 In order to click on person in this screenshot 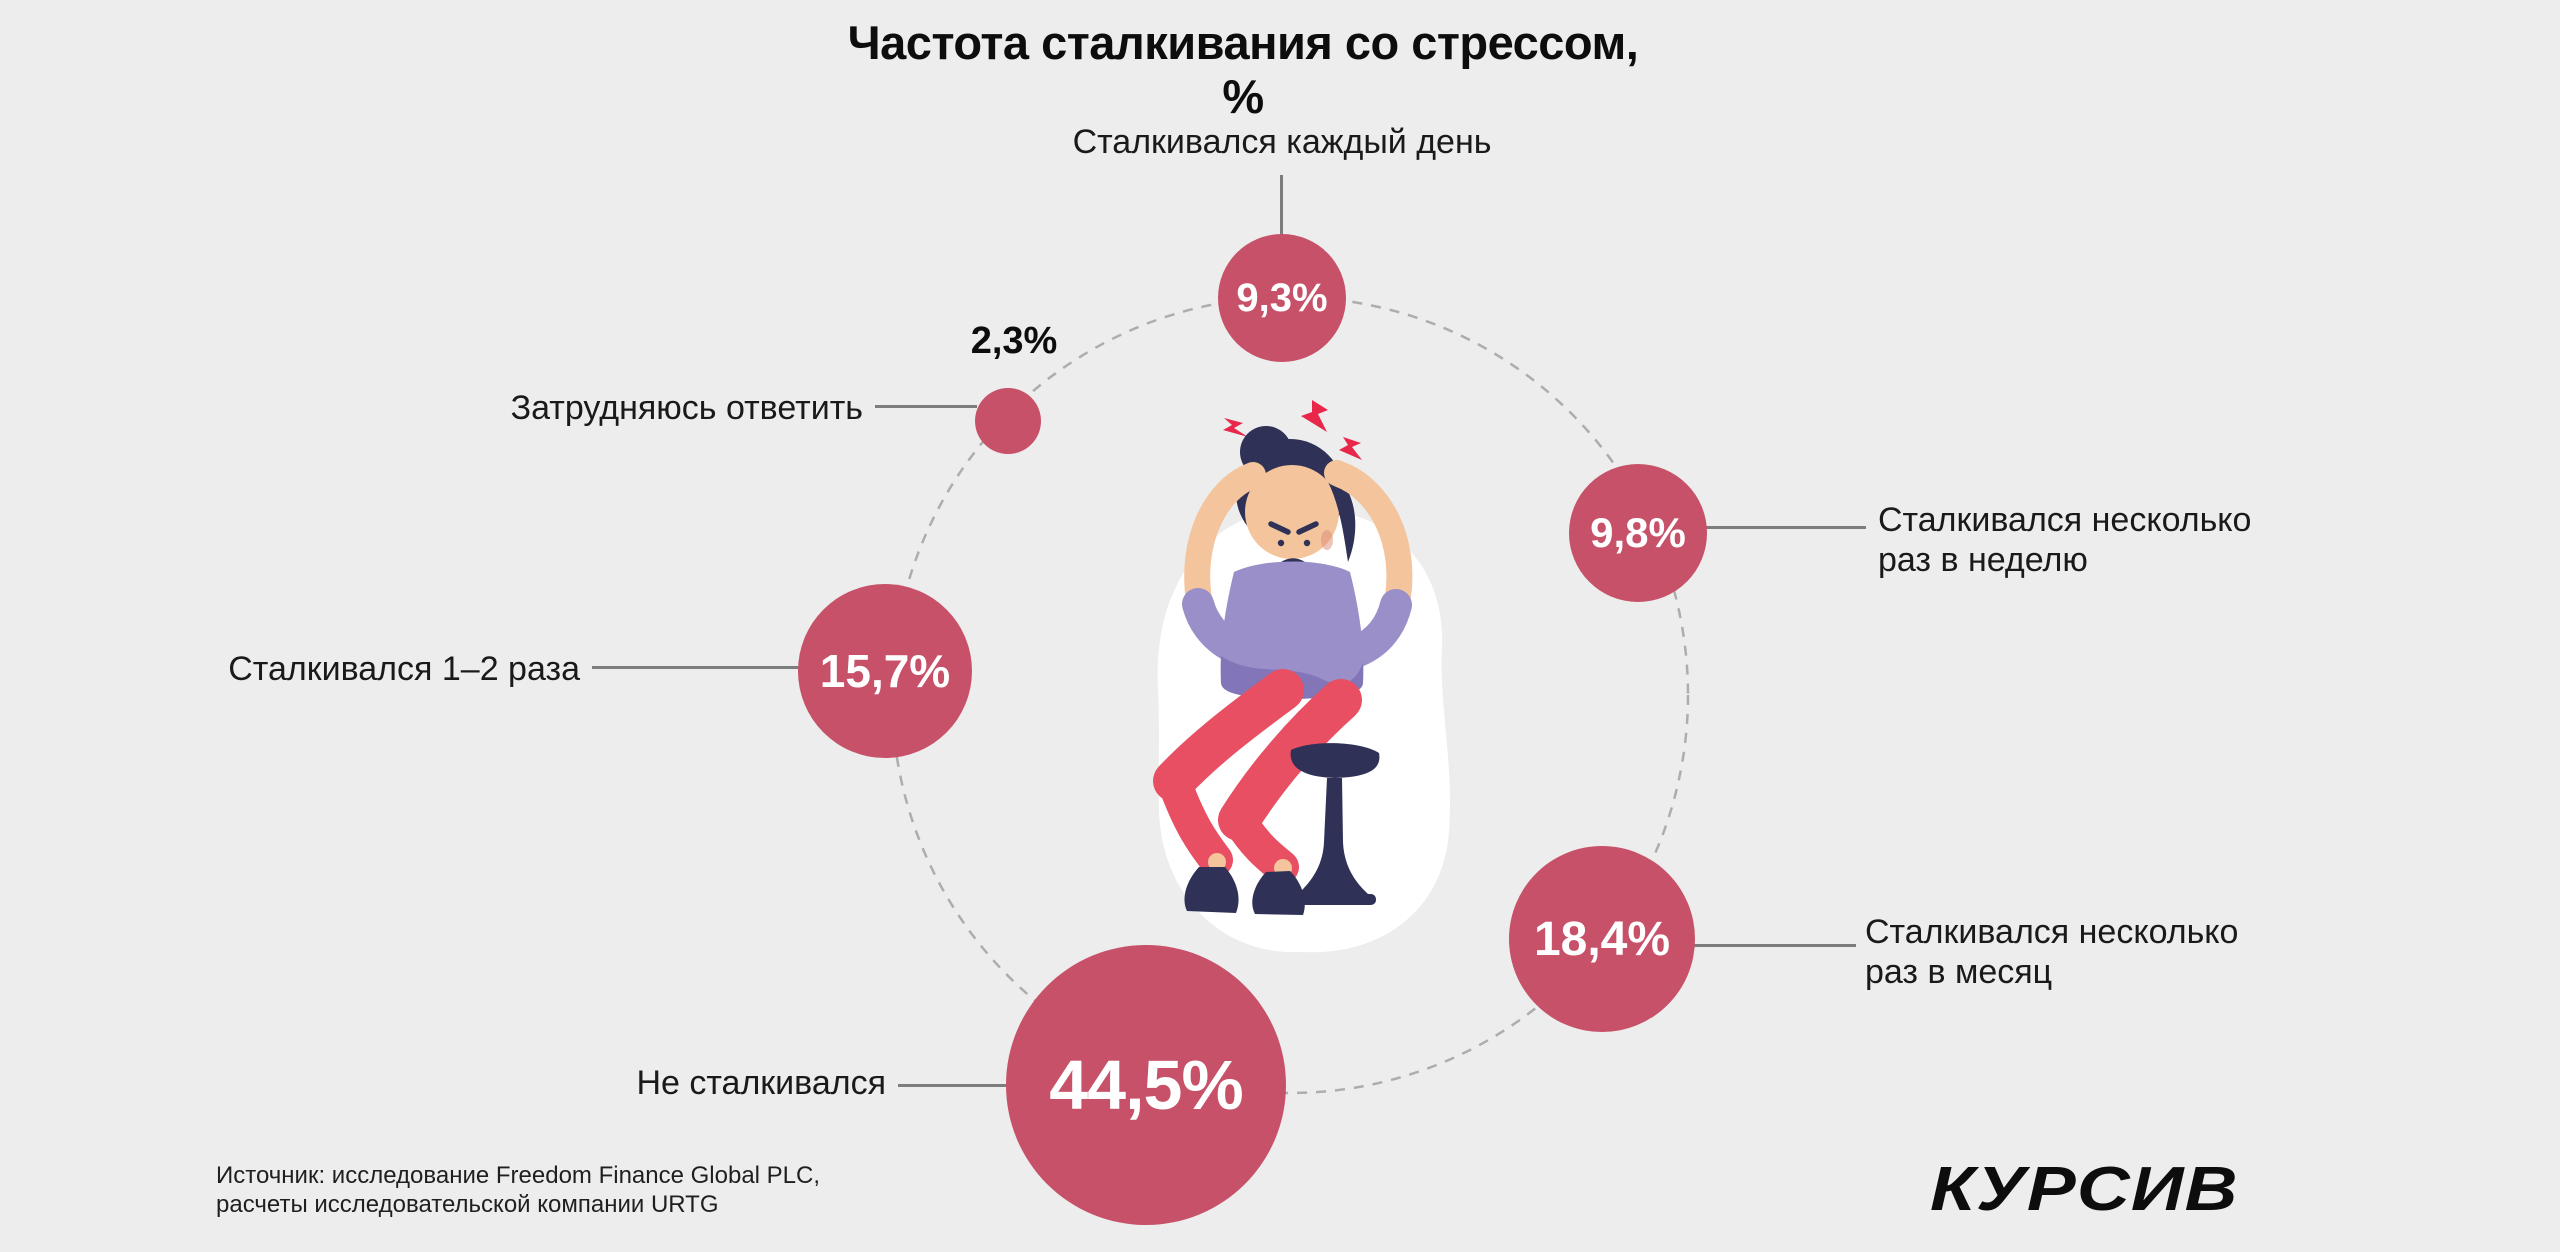, I will do `click(1283, 670)`.